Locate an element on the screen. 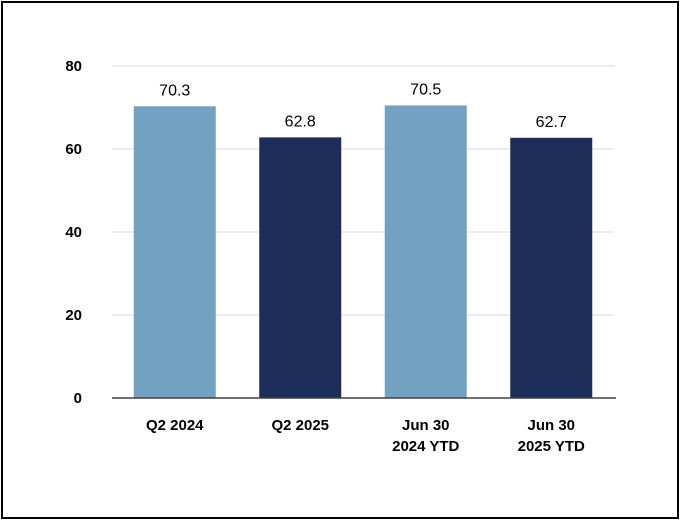 The image size is (680, 520). value-label: 70.5 is located at coordinates (425, 89).